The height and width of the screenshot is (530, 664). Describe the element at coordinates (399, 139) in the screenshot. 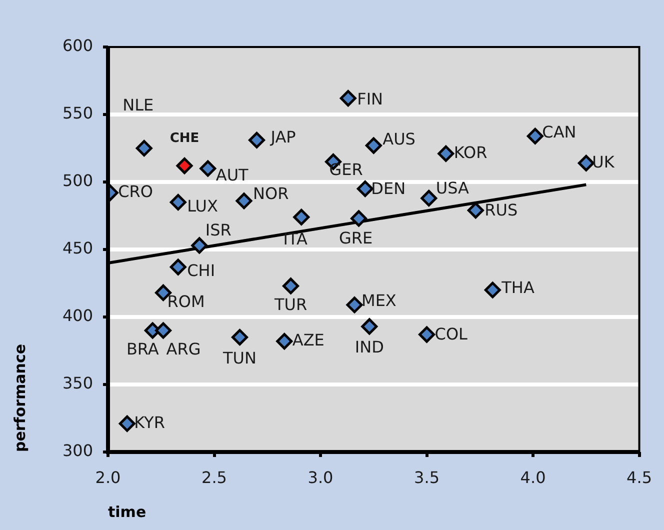

I see `annotation: AUS` at that location.